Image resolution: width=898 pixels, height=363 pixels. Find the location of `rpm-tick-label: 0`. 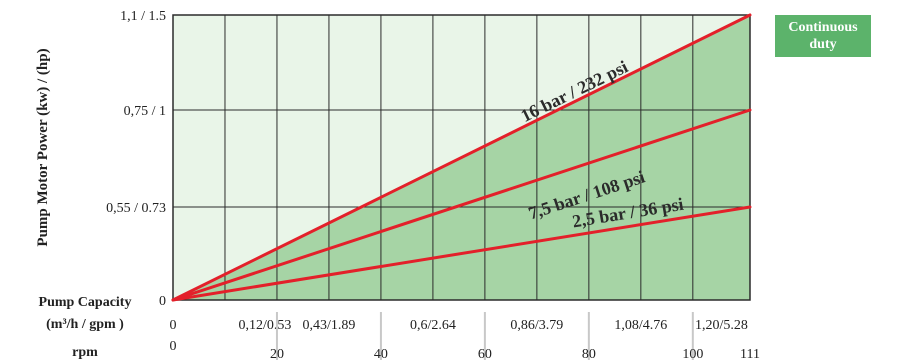

rpm-tick-label: 0 is located at coordinates (173, 346).